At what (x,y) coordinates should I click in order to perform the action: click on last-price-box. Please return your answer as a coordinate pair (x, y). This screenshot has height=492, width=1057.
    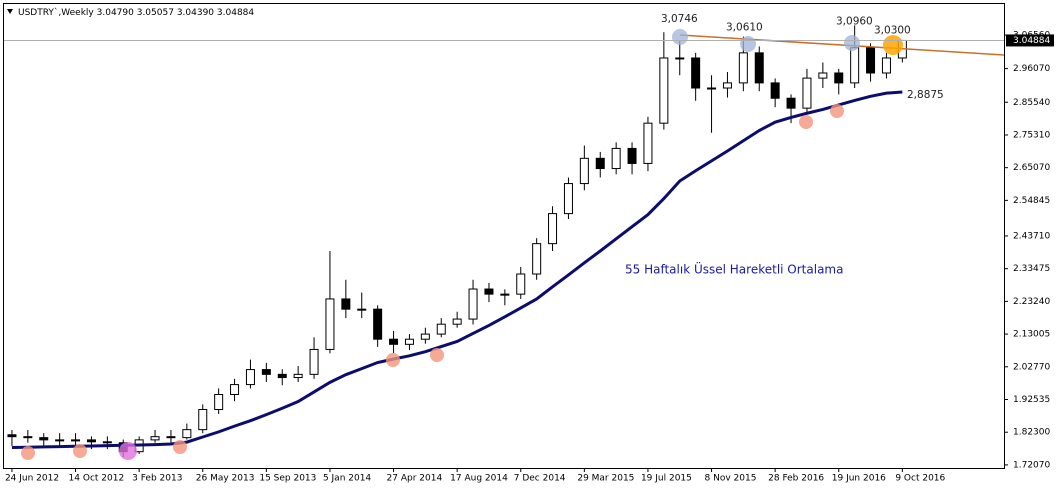
    Looking at the image, I should click on (1030, 40).